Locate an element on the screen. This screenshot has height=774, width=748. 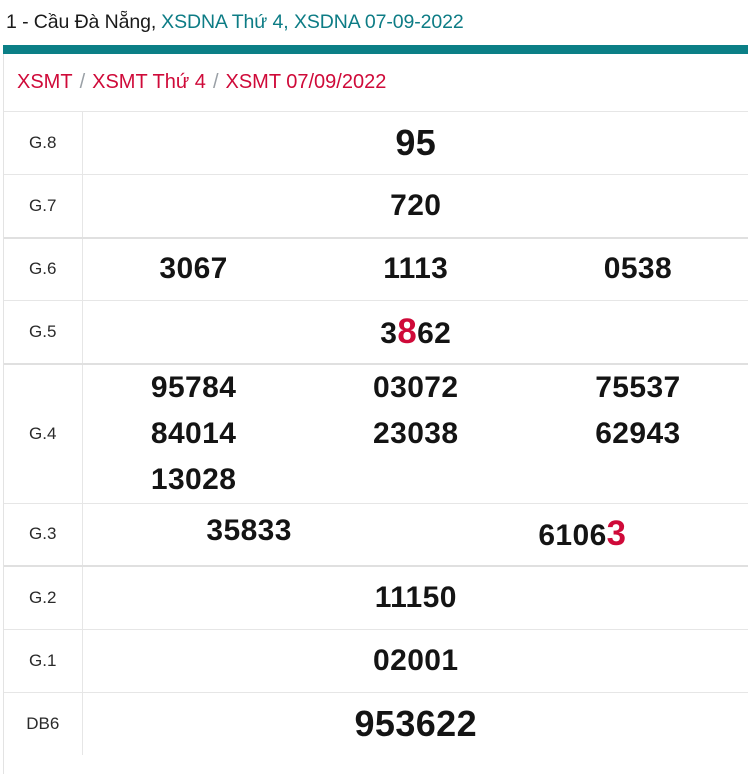
table-row: G.1 02001 is located at coordinates (376, 660).